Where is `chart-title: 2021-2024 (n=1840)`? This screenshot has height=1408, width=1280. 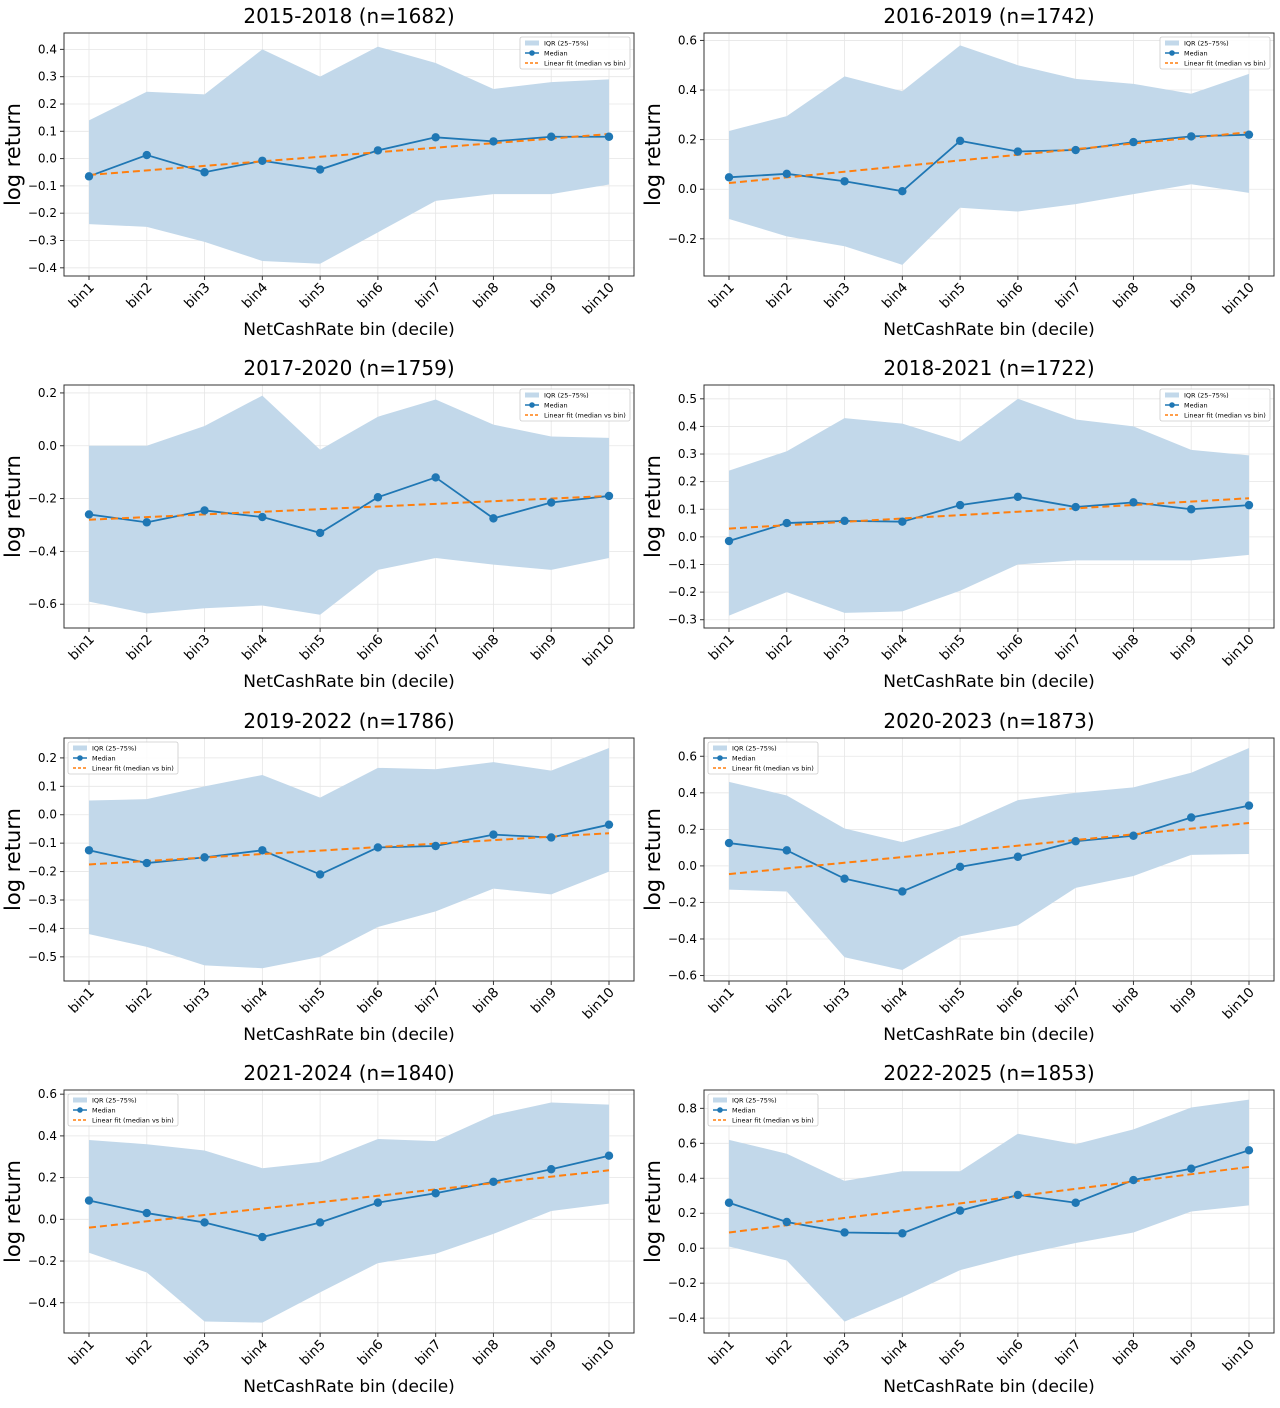
chart-title: 2021-2024 (n=1840) is located at coordinates (348, 1073).